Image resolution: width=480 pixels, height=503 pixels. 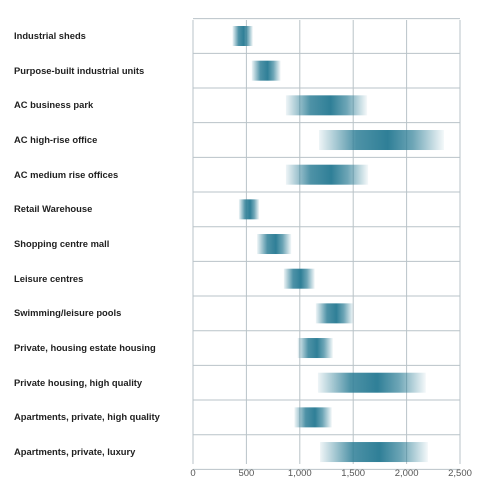 What do you see at coordinates (50, 35) in the screenshot?
I see `category-label: Industrial sheds` at bounding box center [50, 35].